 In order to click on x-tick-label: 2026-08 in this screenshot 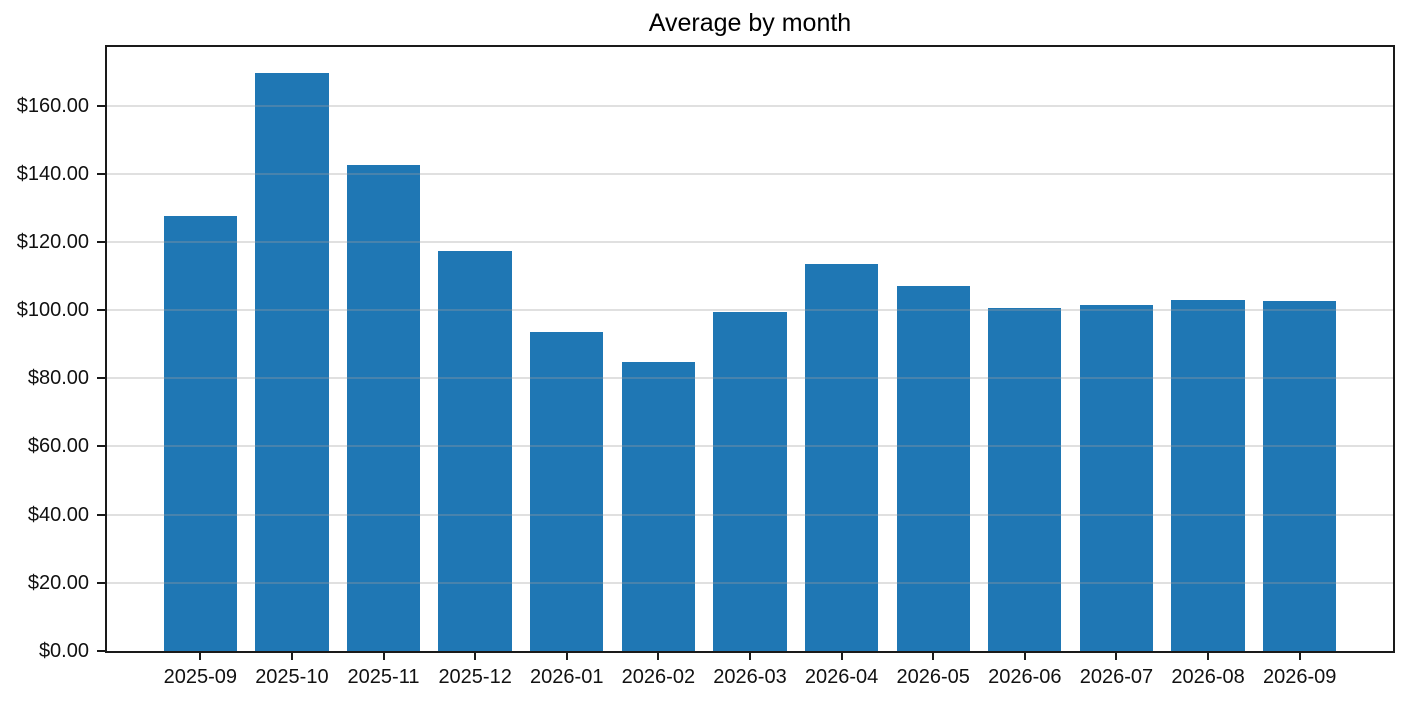, I will do `click(1208, 677)`.